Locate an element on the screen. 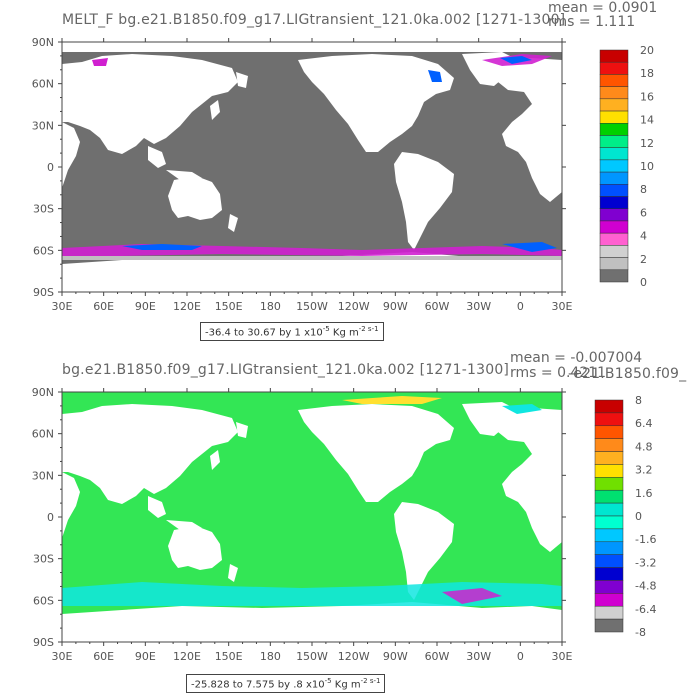  panel-1-australia is located at coordinates (195, 198).